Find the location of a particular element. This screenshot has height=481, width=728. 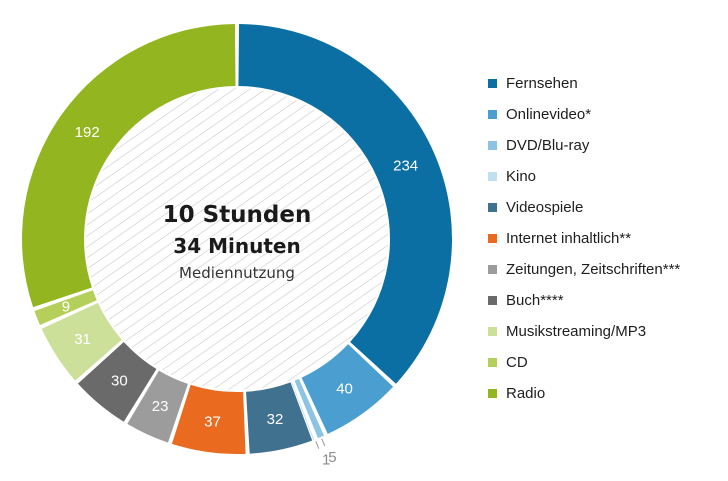

slice-kino is located at coordinates (303, 411).